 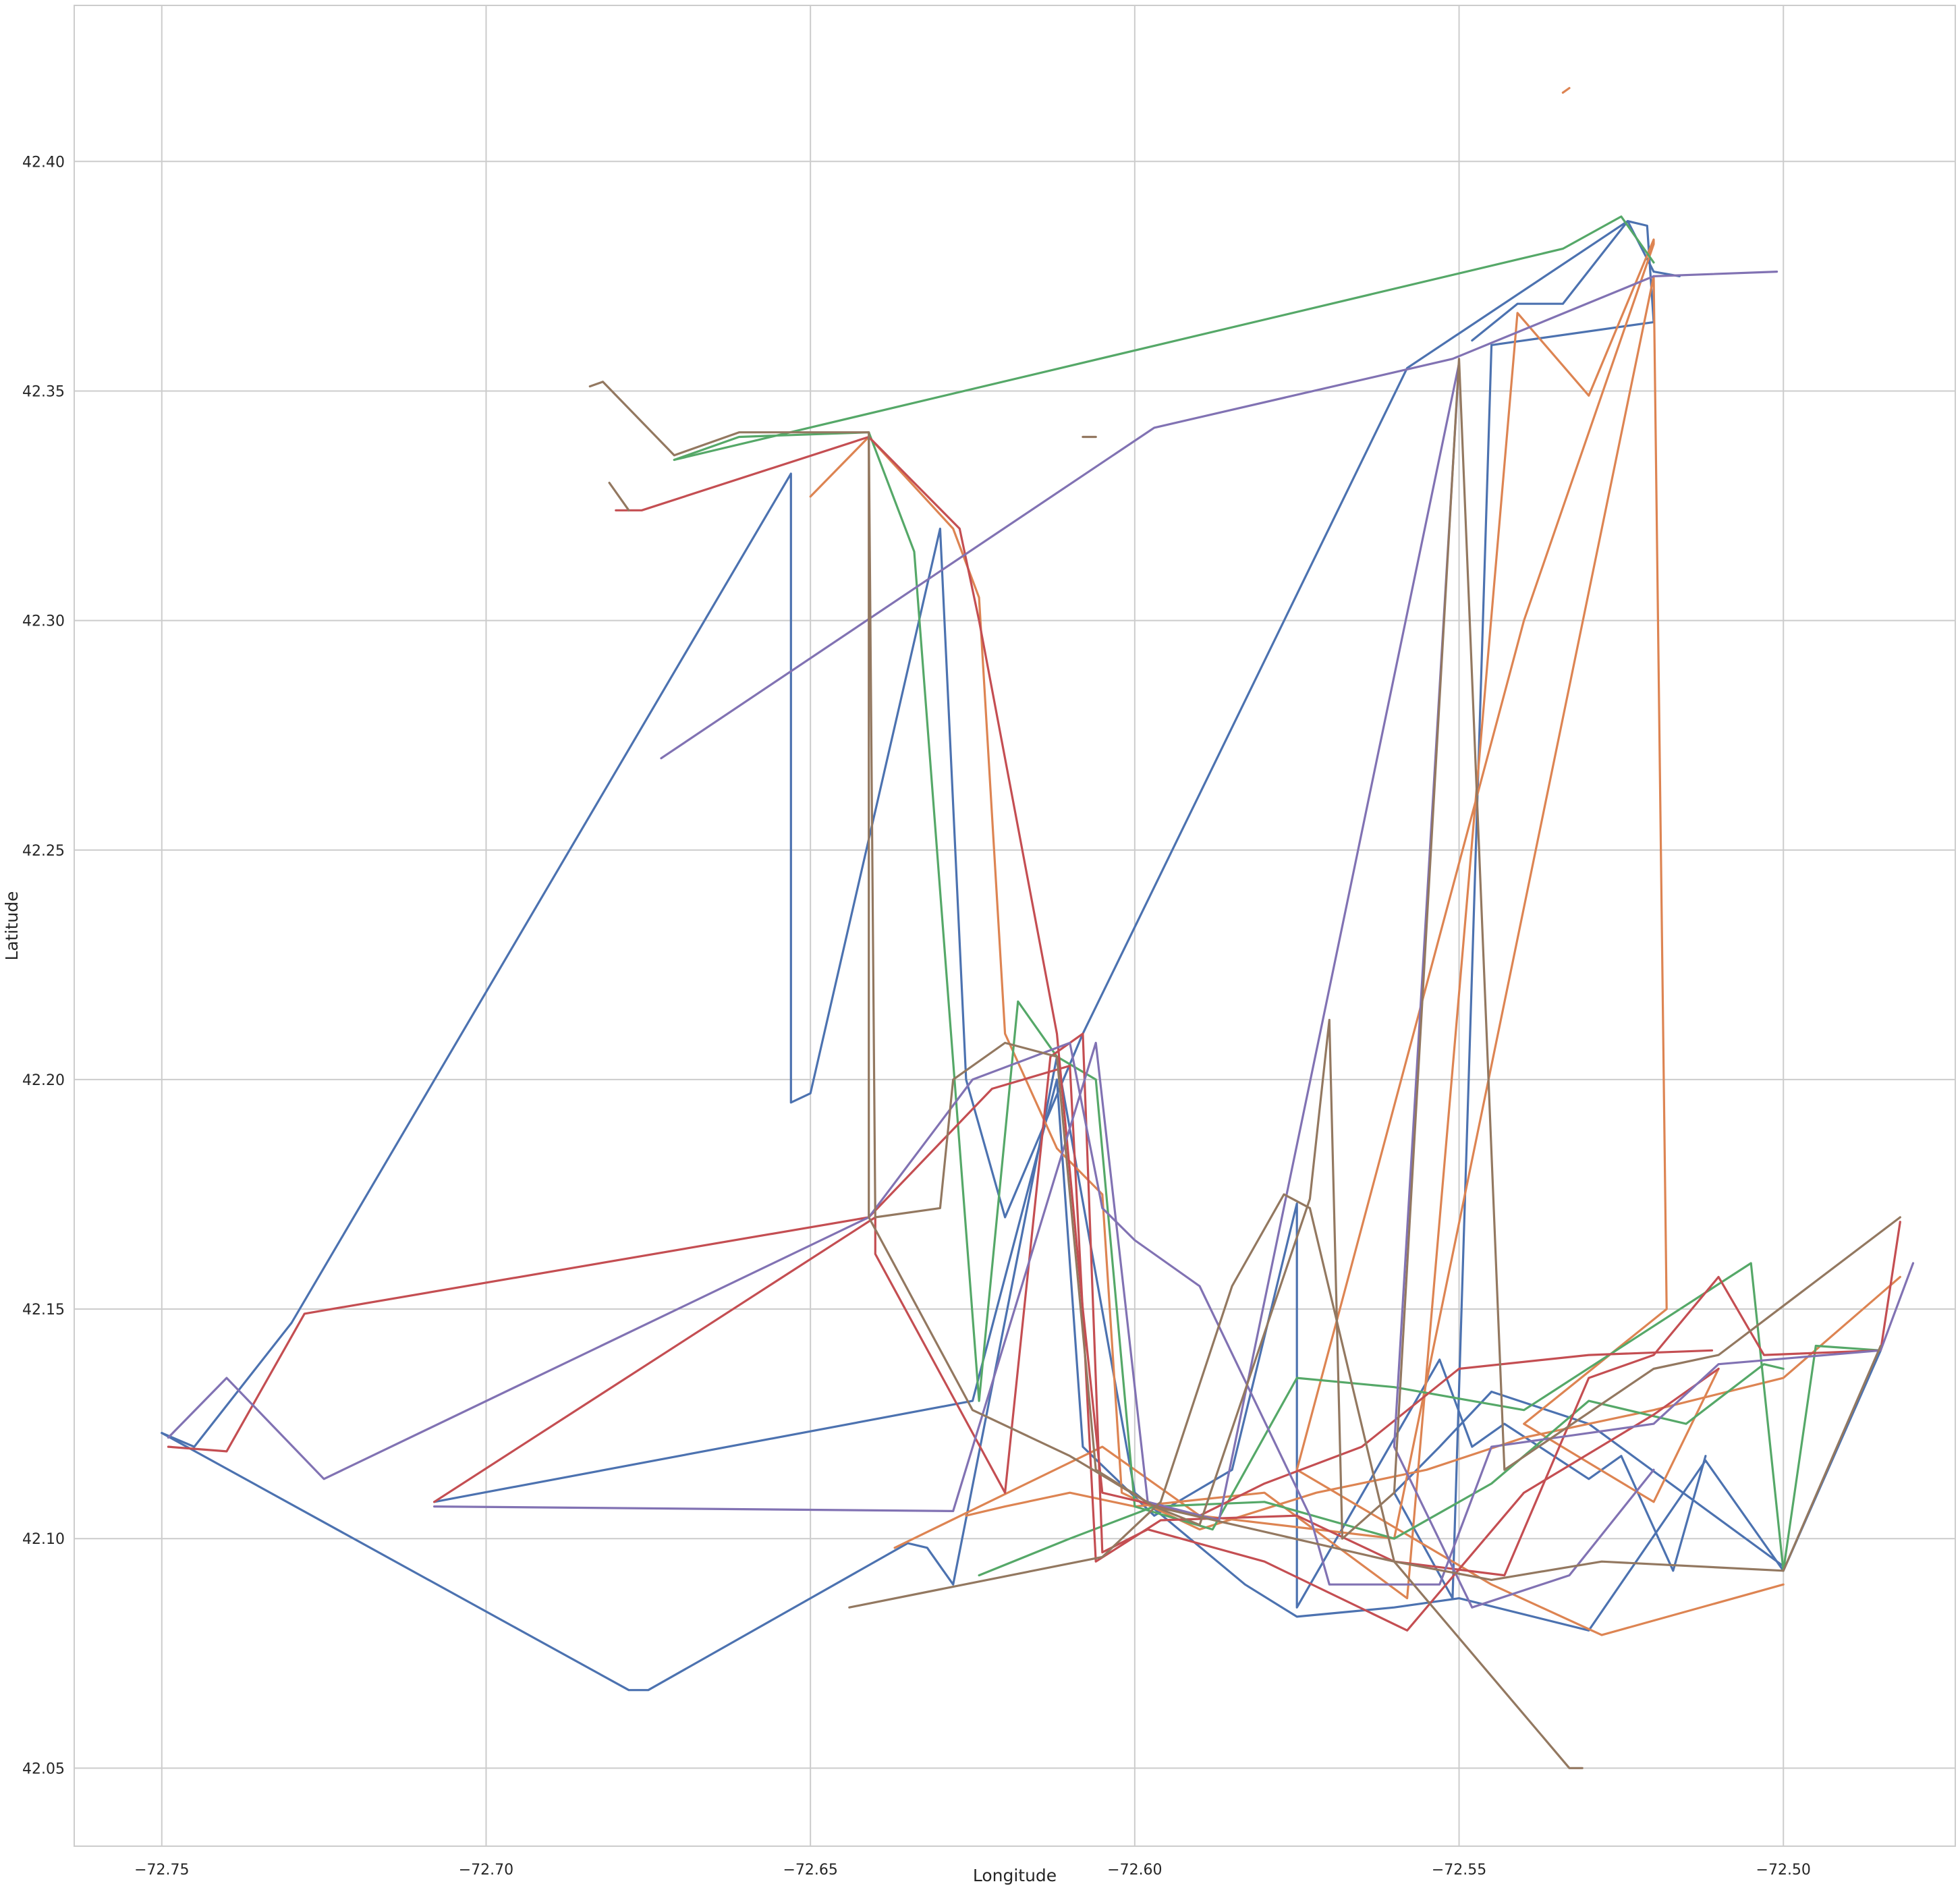 What do you see at coordinates (43, 1310) in the screenshot?
I see `y-tick-label: 42.15` at bounding box center [43, 1310].